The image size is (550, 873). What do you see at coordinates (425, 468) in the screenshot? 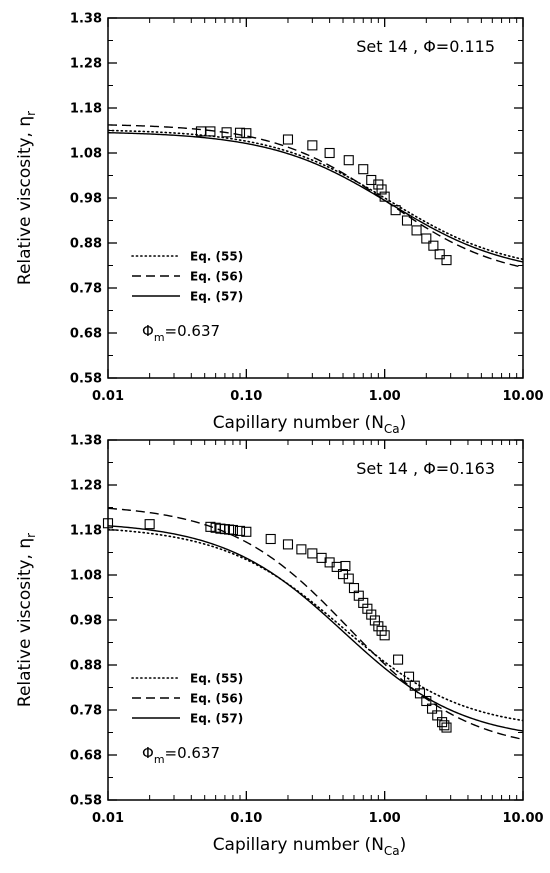
I see `set-annotation: Set 14 , Φ=0.163` at bounding box center [425, 468].